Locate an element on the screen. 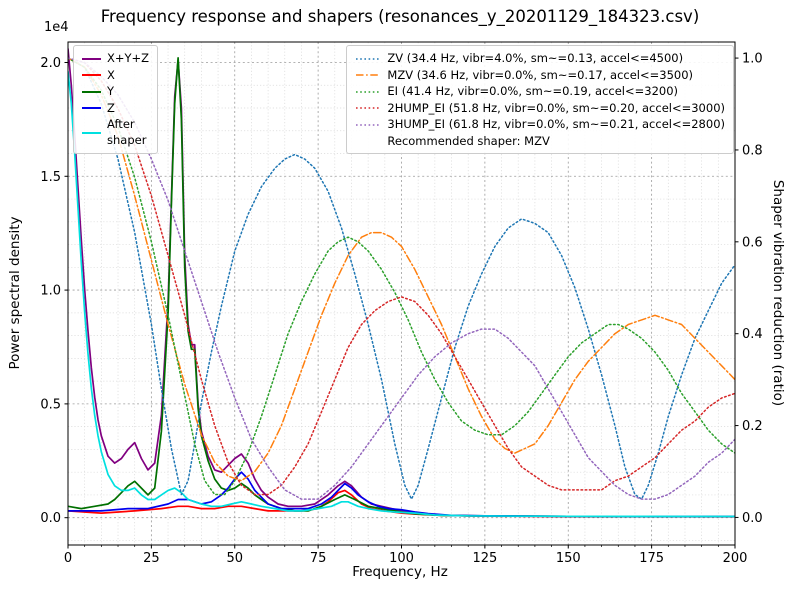 The height and width of the screenshot is (600, 800). y-right-tick-label: 1.0 is located at coordinates (752, 59).